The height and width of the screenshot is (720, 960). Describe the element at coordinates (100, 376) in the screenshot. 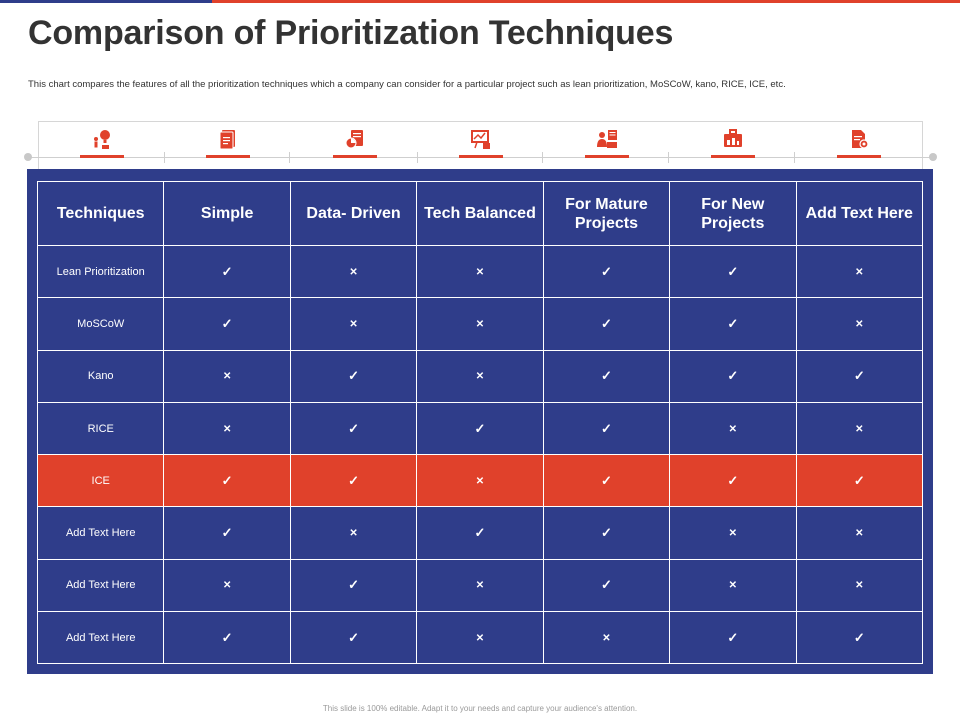

I see `technique-label: Kano` at that location.